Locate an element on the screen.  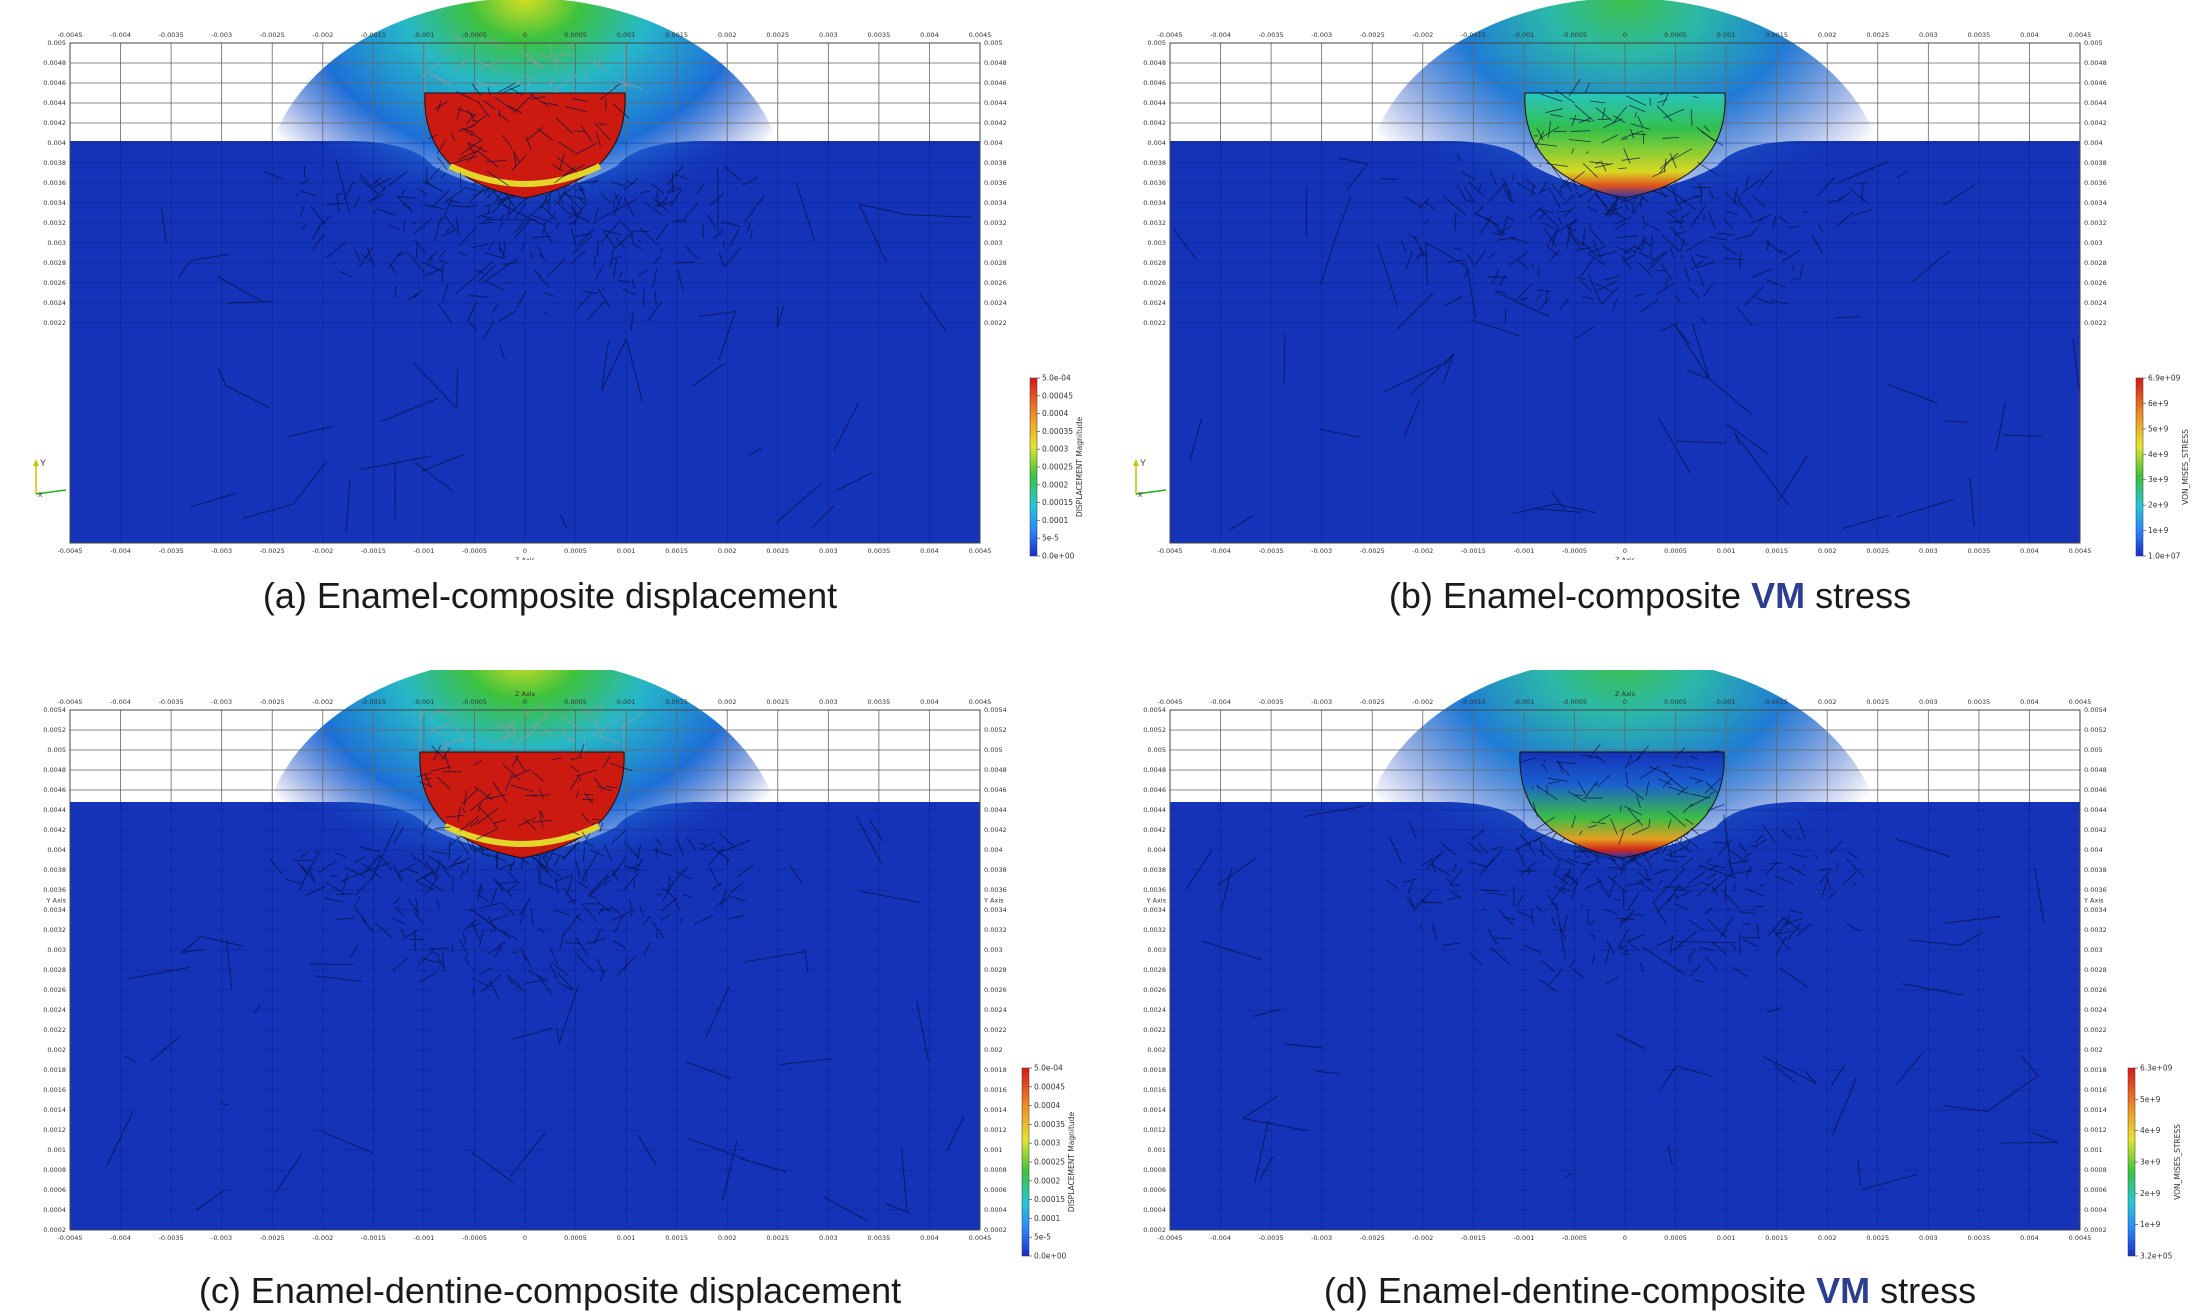
y-tick-right: 0.0004 is located at coordinates (995, 1210).